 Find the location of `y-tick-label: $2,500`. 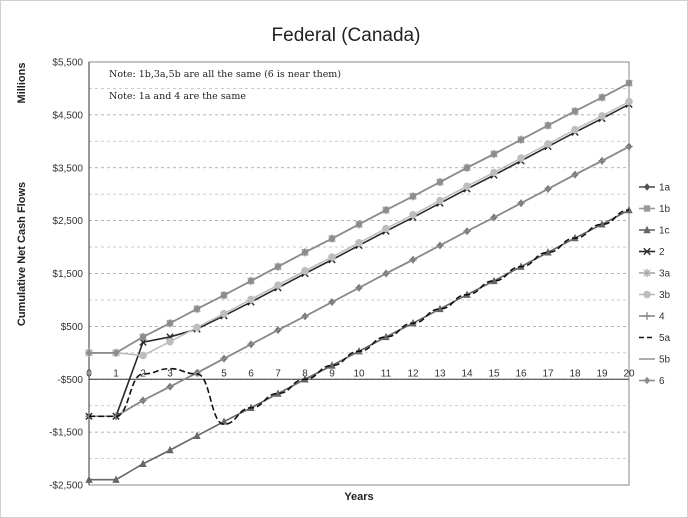

y-tick-label: $2,500 is located at coordinates (67, 221).